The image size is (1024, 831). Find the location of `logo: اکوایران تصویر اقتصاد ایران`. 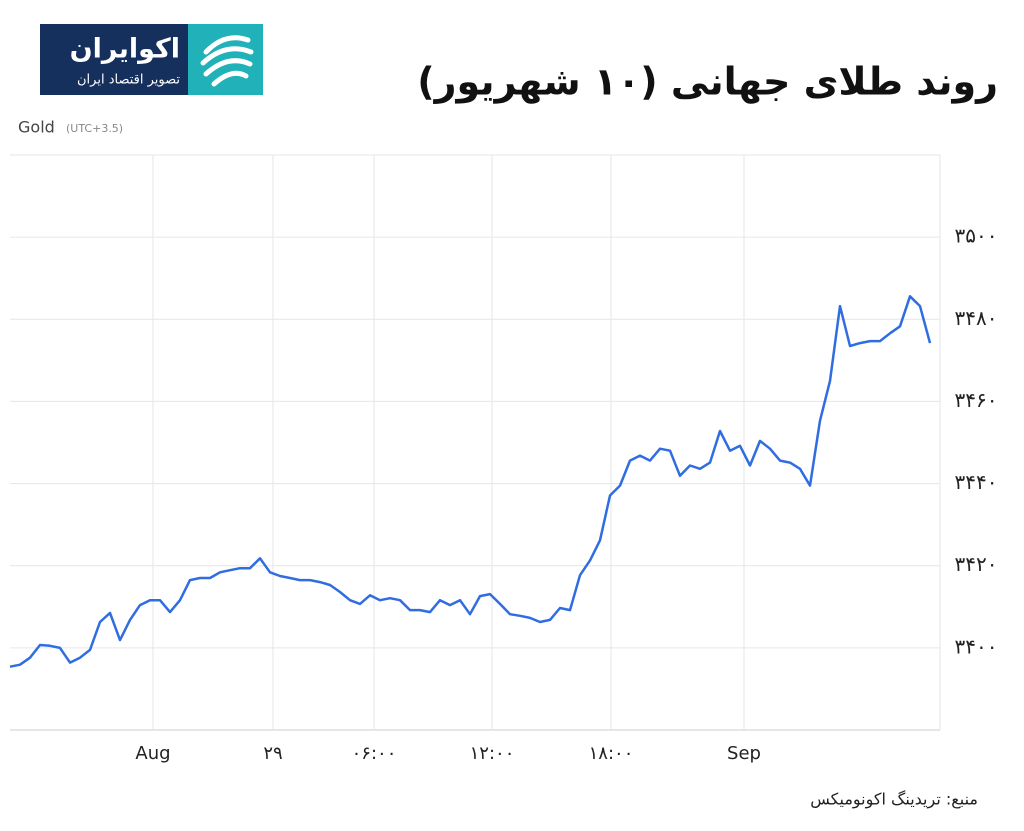

logo: اکوایران تصویر اقتصاد ایران is located at coordinates (151, 59).